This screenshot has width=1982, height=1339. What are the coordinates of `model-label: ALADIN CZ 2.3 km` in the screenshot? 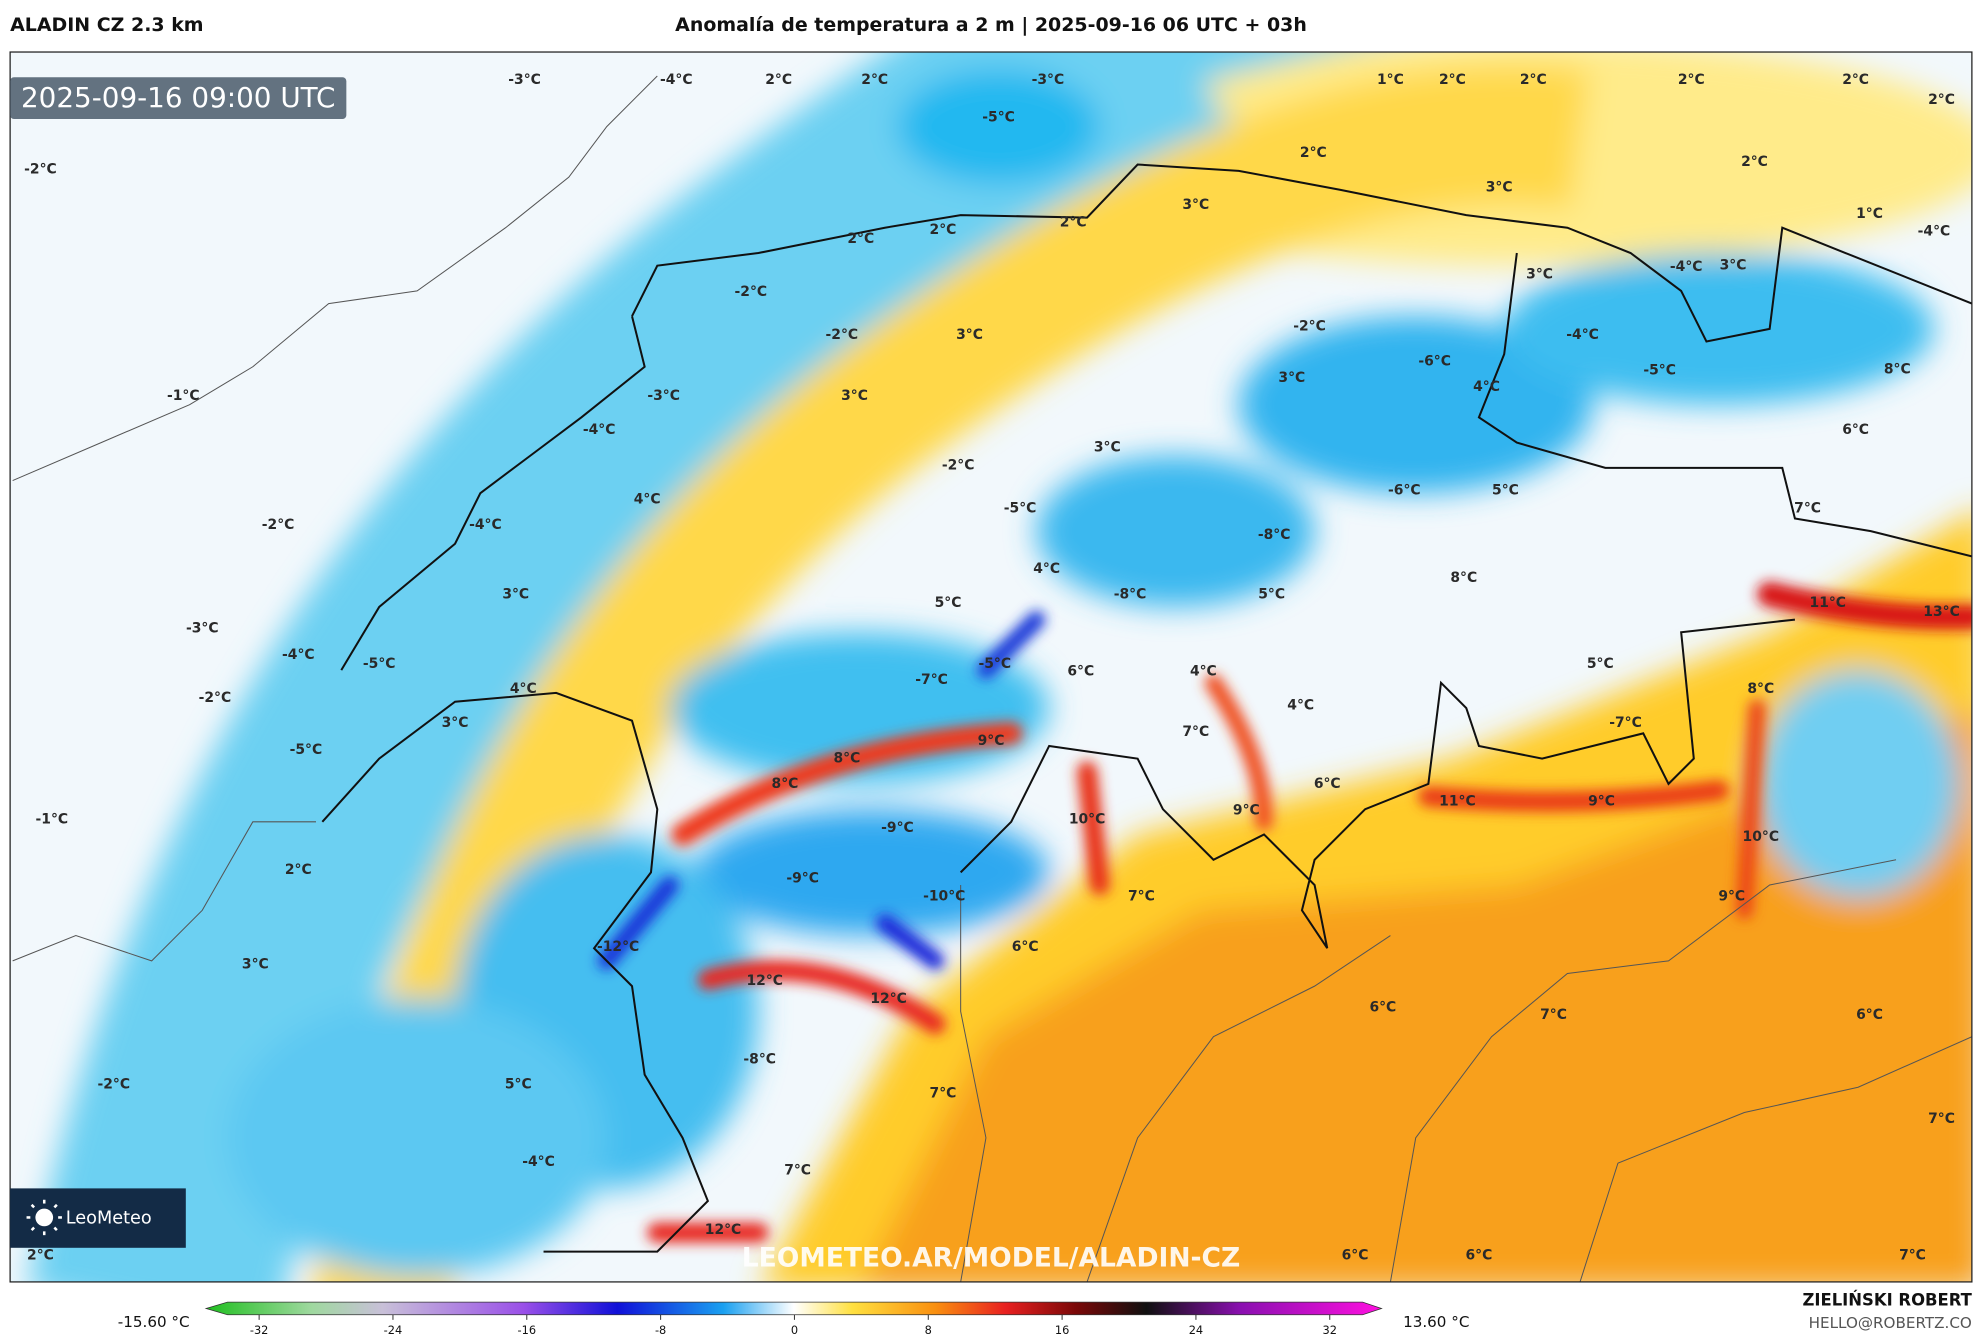 It's located at (106, 25).